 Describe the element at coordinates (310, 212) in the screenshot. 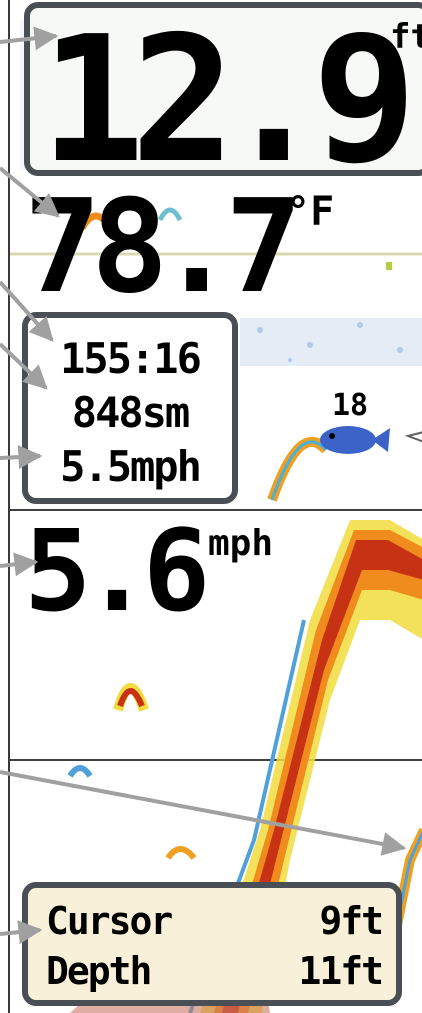

I see `water-temp-unit: °F` at that location.